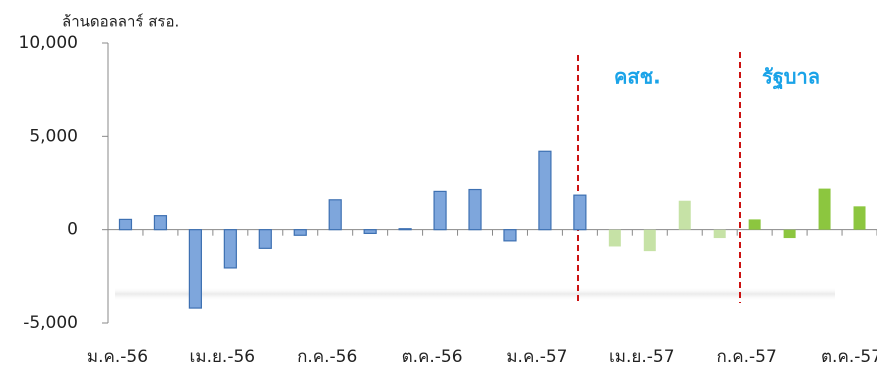 The image size is (877, 371). I want to click on x-tick-label: ม.ค.-57, so click(536, 357).